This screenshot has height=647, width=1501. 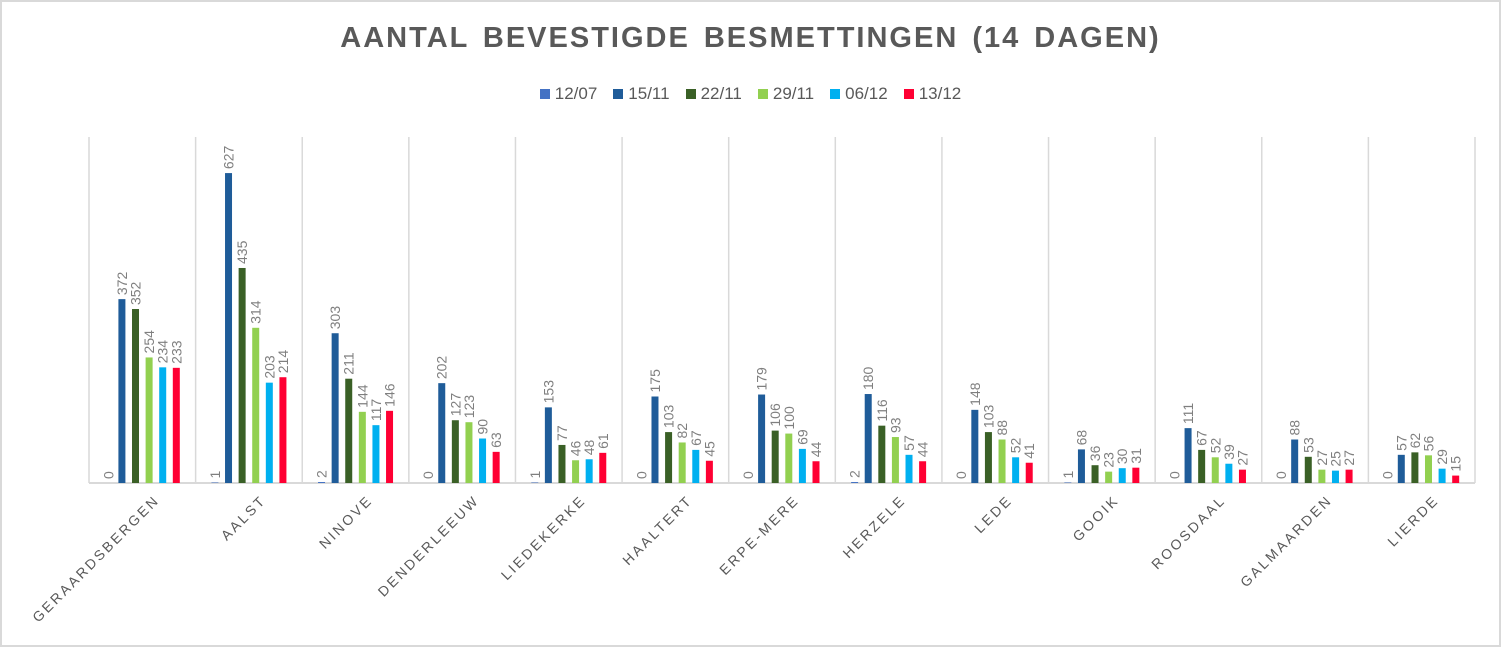 What do you see at coordinates (802, 437) in the screenshot?
I see `data-label: 69` at bounding box center [802, 437].